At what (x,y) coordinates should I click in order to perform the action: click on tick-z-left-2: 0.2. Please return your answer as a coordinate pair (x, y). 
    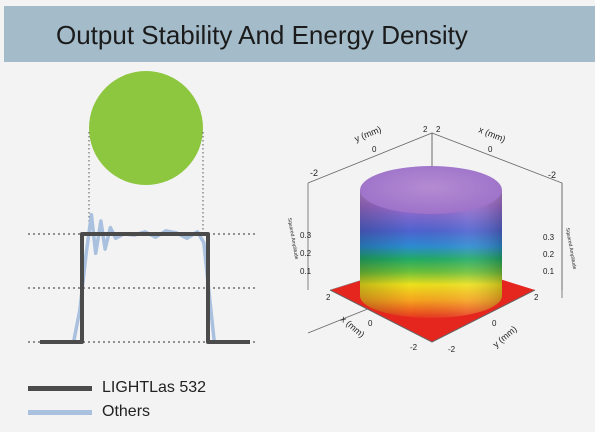
    Looking at the image, I should click on (306, 253).